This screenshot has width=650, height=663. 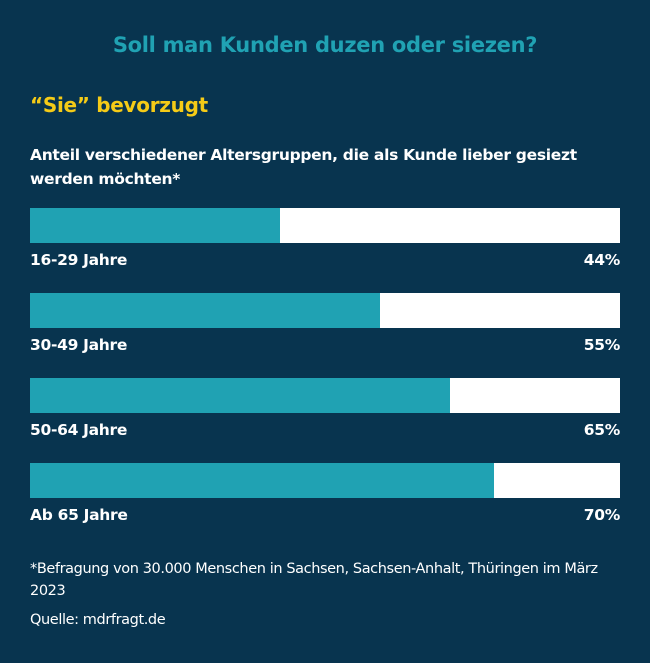 What do you see at coordinates (79, 345) in the screenshot?
I see `bar-label: 30-49 Jahre` at bounding box center [79, 345].